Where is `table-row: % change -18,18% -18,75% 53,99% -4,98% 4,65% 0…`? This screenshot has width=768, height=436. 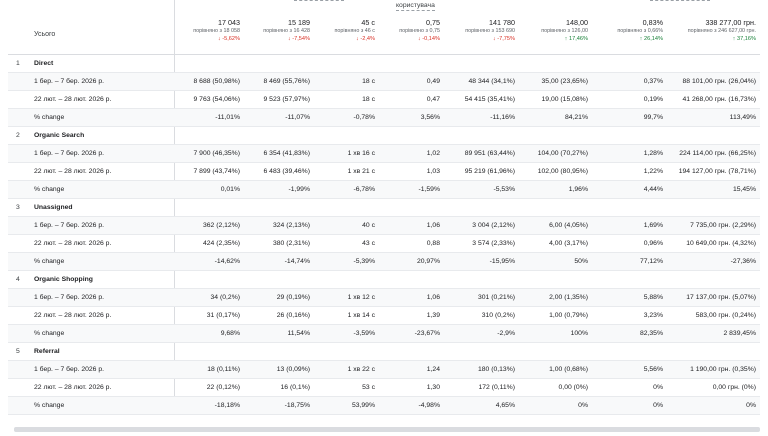 table-row: % change -18,18% -18,75% 53,99% -4,98% 4,65% 0… is located at coordinates (384, 406).